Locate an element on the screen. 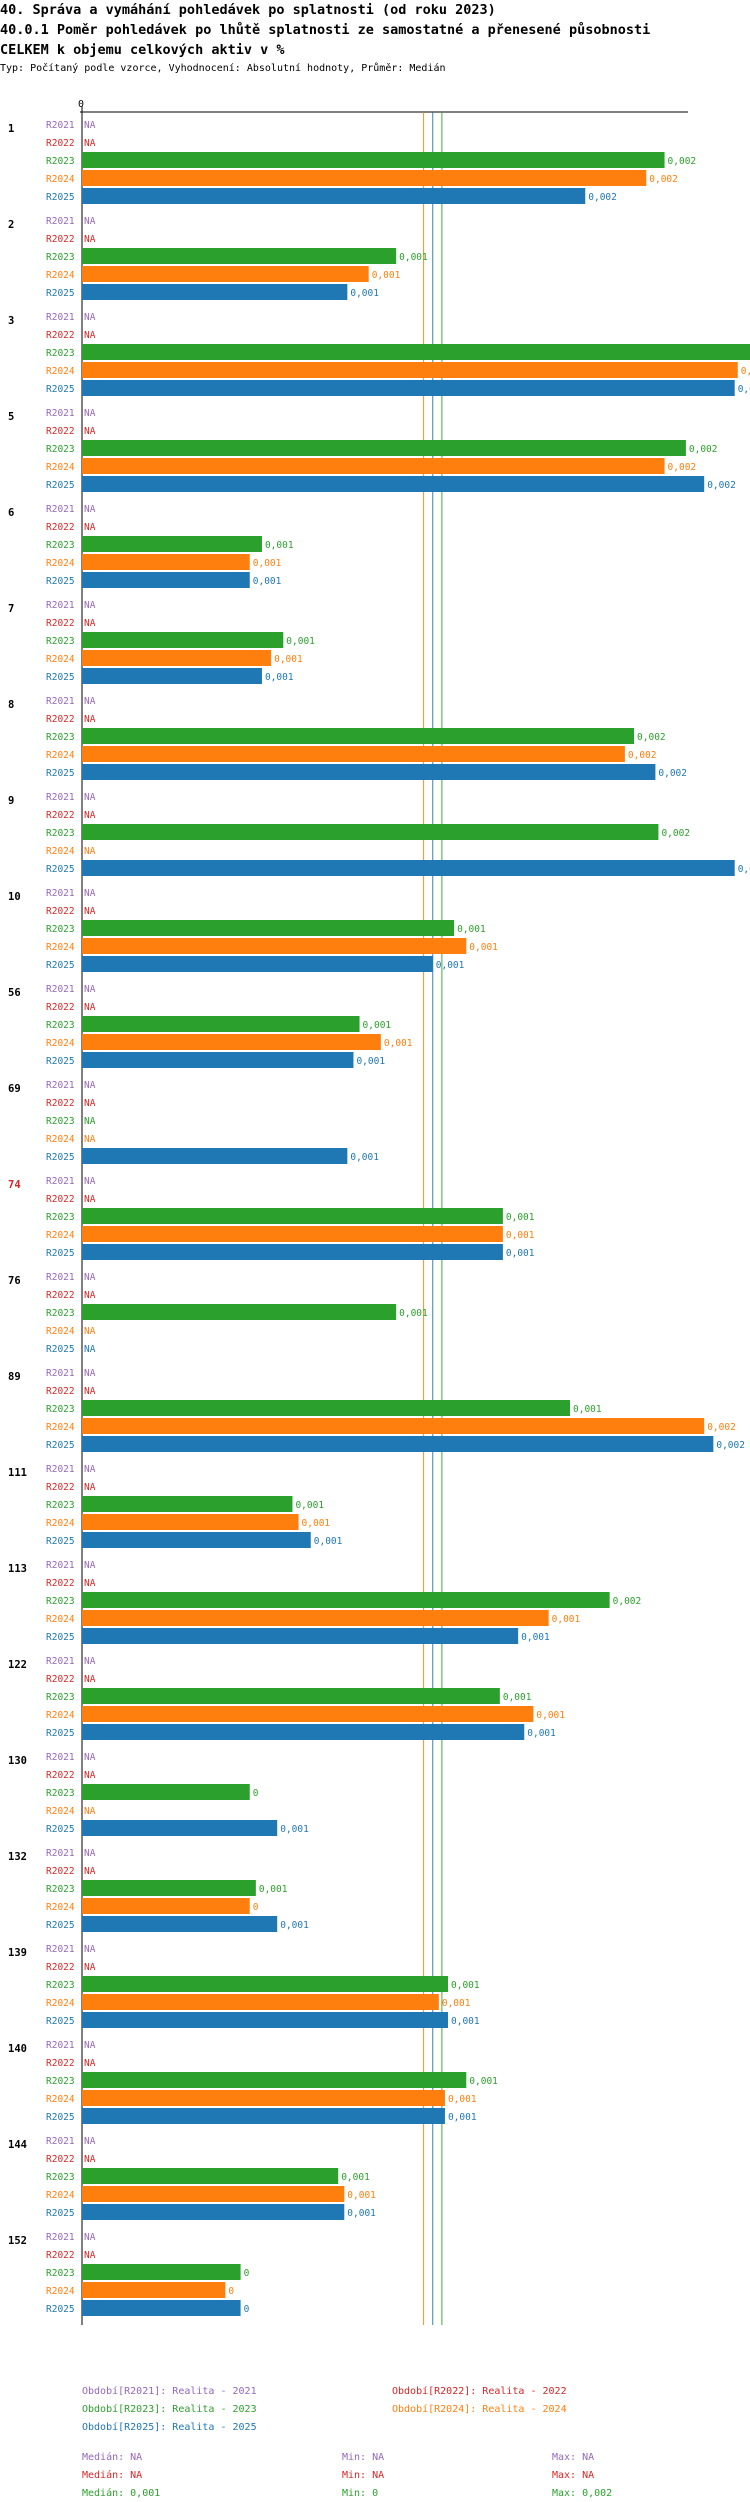 The image size is (750, 2502). group-label-8: 8 is located at coordinates (11, 705).